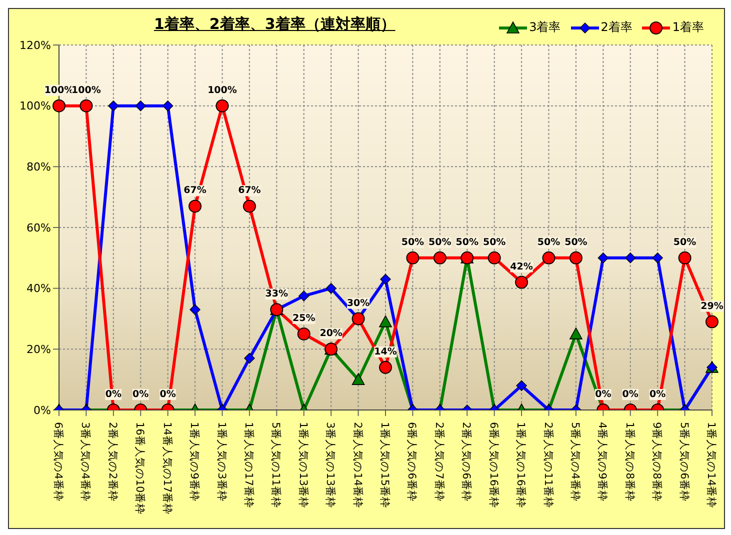 The height and width of the screenshot is (535, 731). What do you see at coordinates (616, 27) in the screenshot?
I see `legend-label: 2着率` at bounding box center [616, 27].